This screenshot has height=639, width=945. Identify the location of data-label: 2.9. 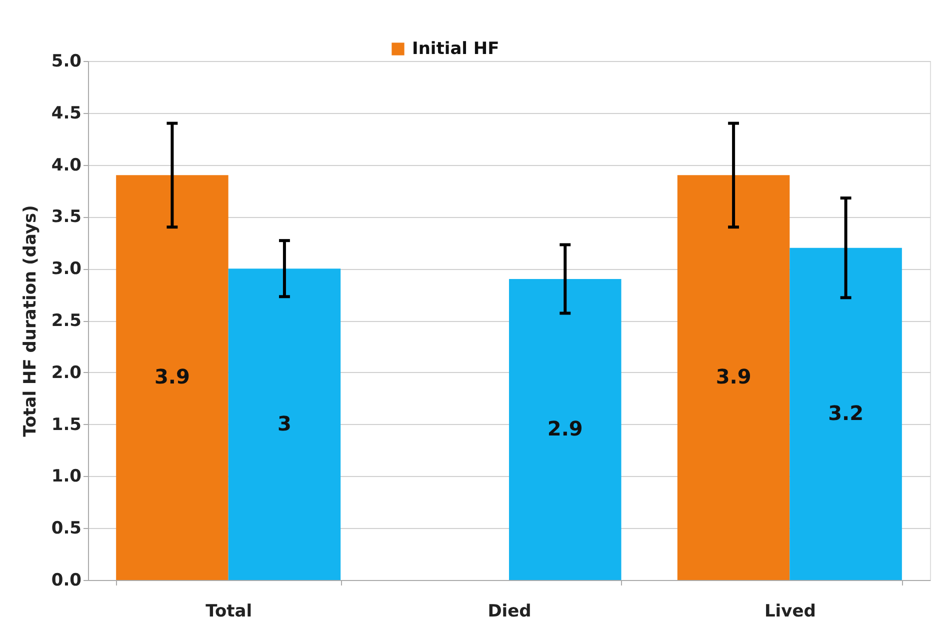
(565, 428).